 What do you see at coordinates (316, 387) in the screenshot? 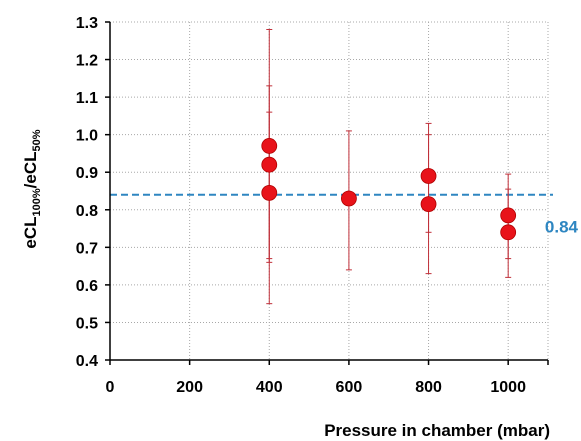
I see `x-tick-labels: 0 200 400 600 800 1000` at bounding box center [316, 387].